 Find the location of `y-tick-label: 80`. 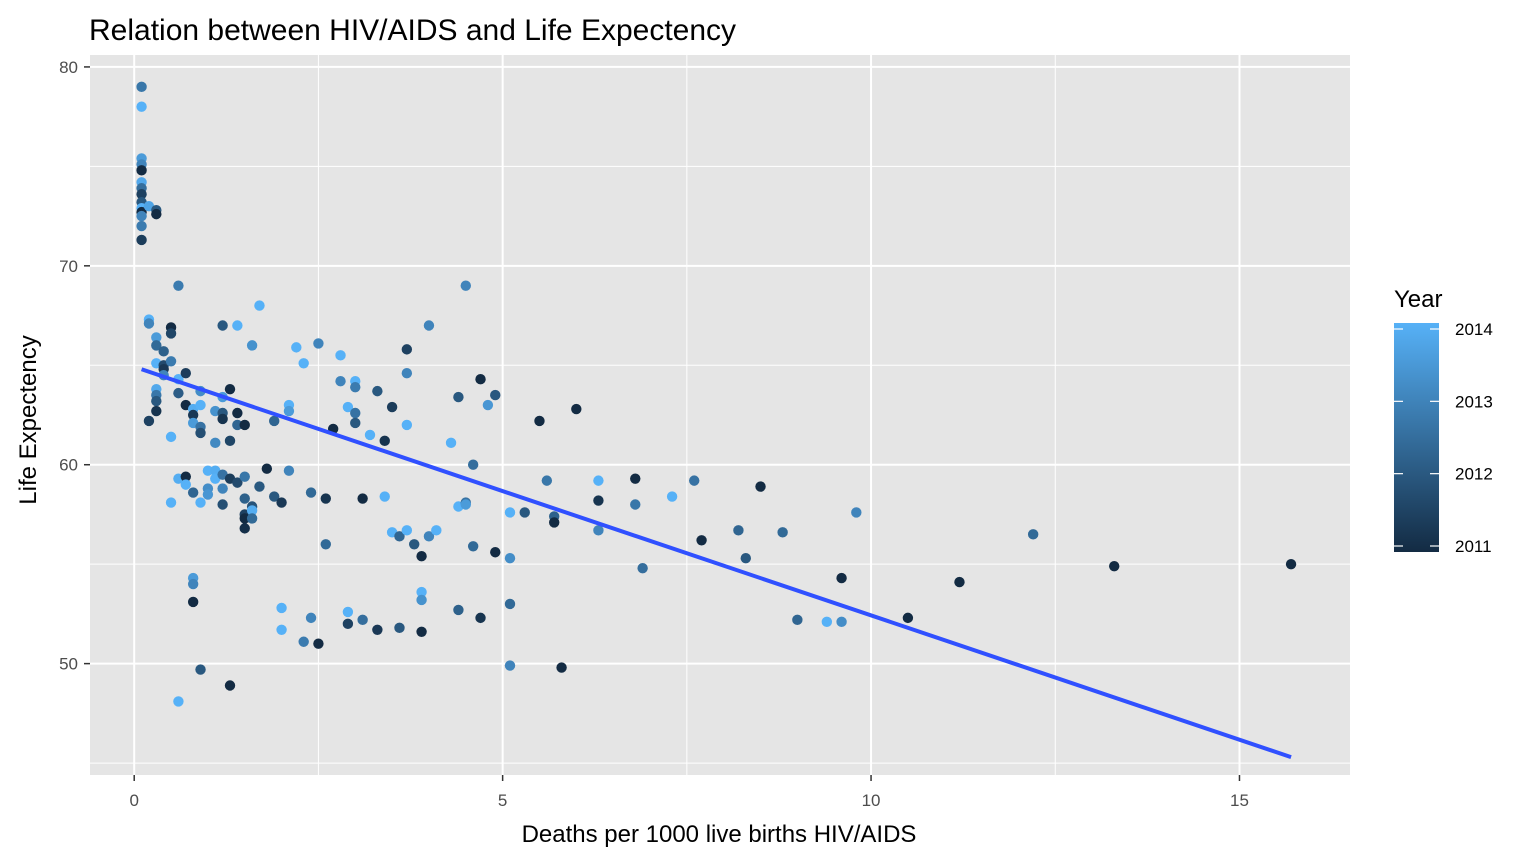

y-tick-label: 80 is located at coordinates (68, 67).